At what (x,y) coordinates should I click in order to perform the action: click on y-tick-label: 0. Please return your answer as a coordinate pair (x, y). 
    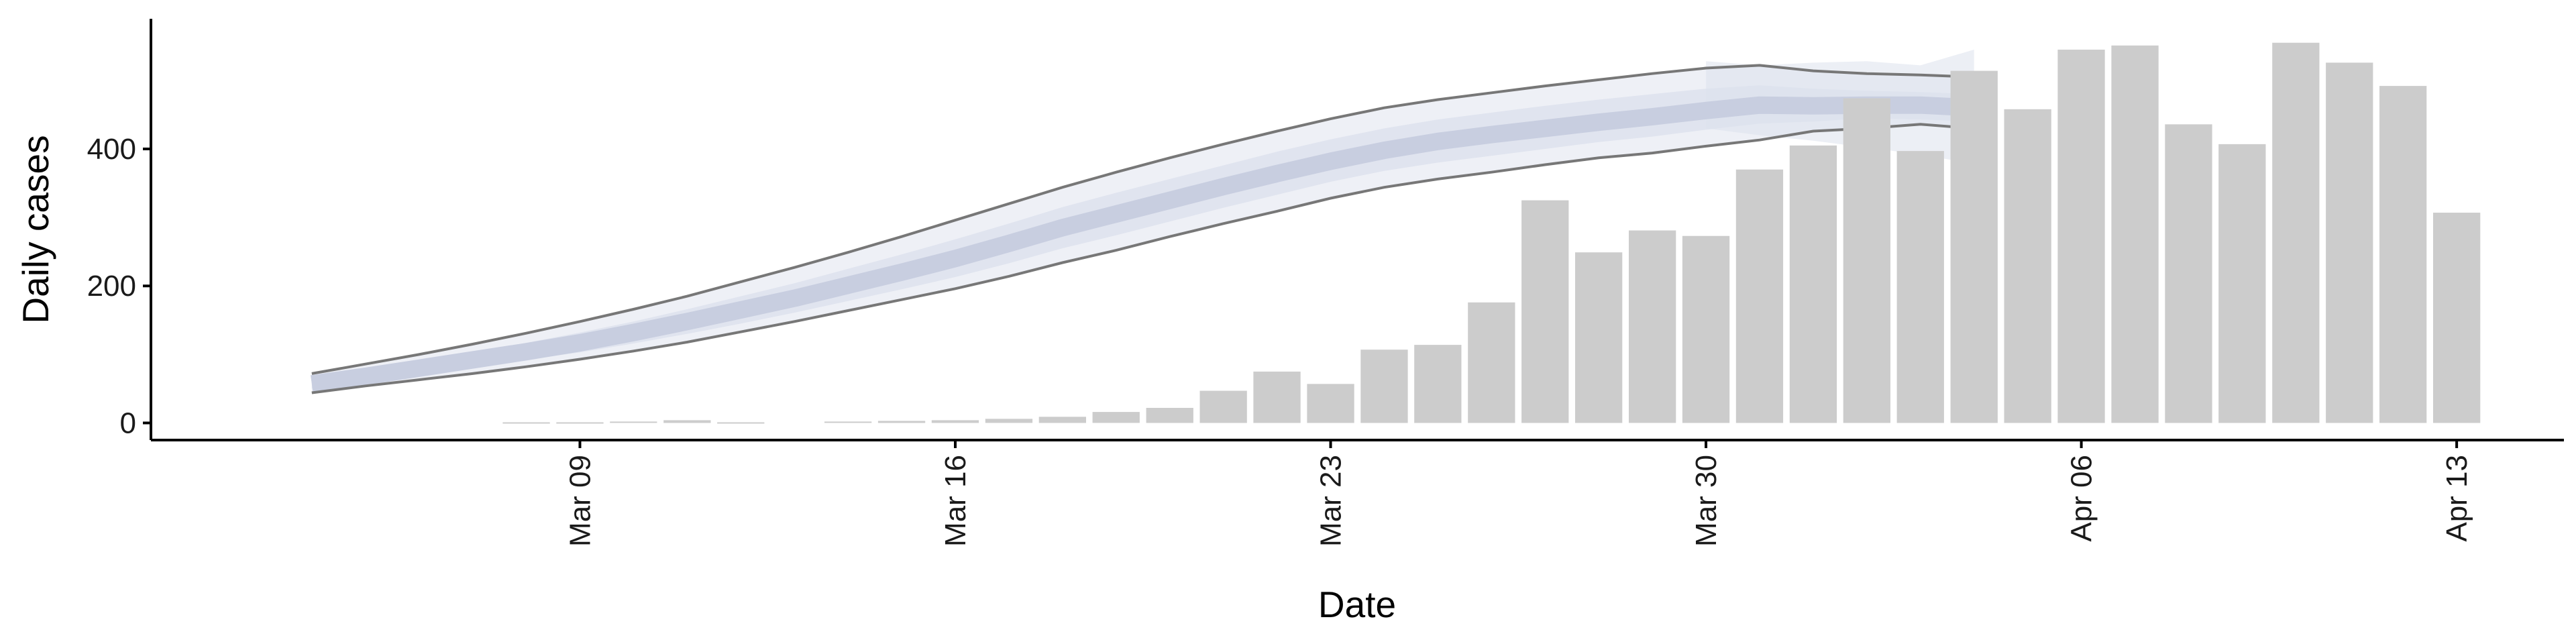
    Looking at the image, I should click on (128, 423).